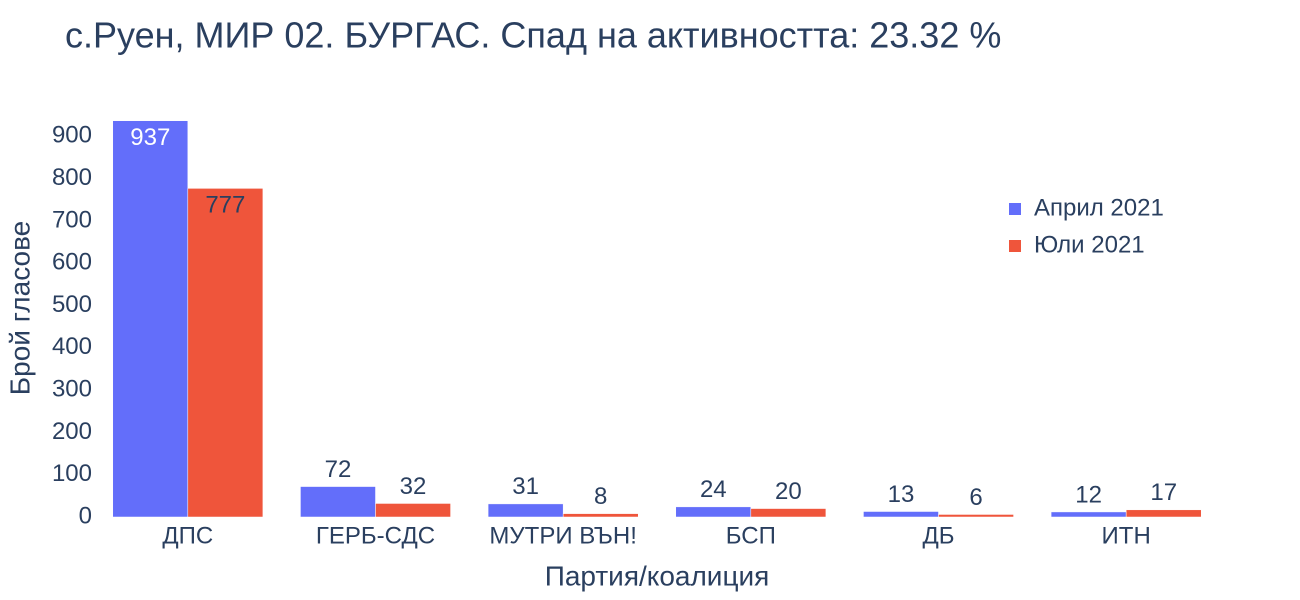  What do you see at coordinates (72, 431) in the screenshot?
I see `y-tick-label: 200` at bounding box center [72, 431].